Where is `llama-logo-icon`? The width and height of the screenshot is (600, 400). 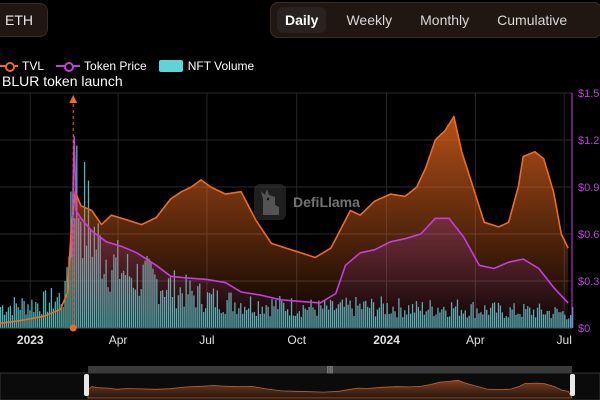 llama-logo-icon is located at coordinates (270, 202).